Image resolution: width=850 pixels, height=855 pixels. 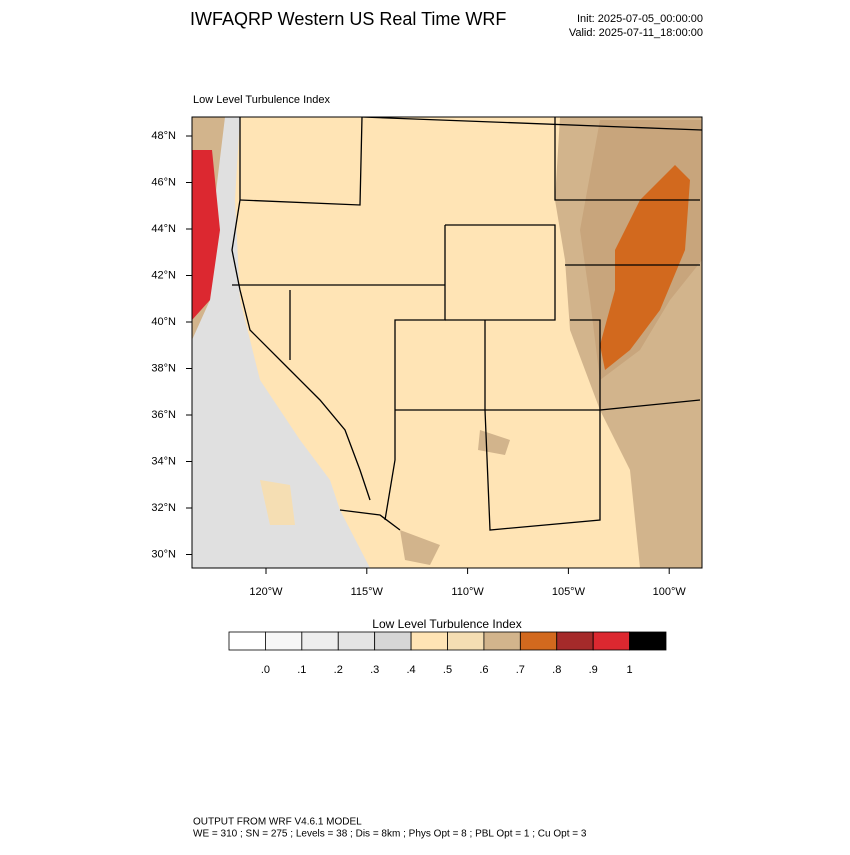 I want to click on init-time: Init: 2025-07-05_00:00:00, so click(x=640, y=19).